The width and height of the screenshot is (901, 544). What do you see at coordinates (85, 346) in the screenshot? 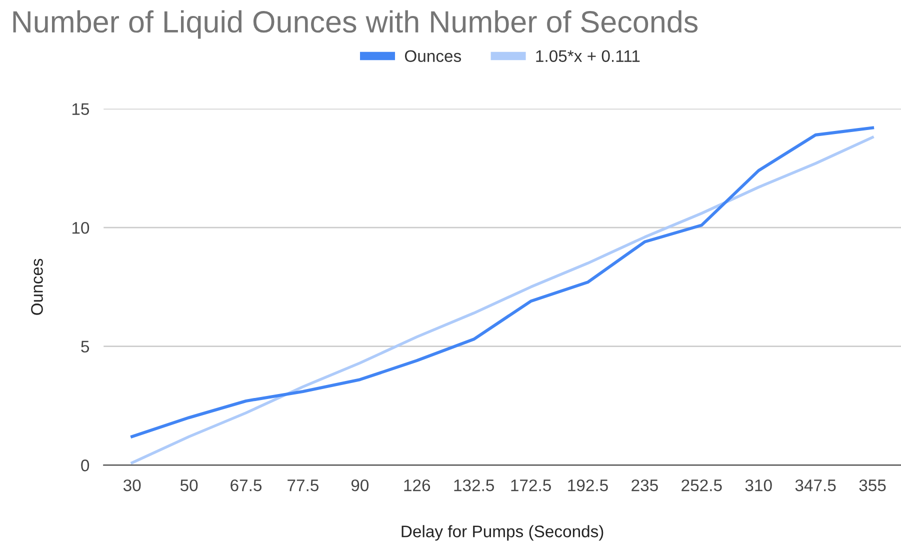
I see `y-tick-label: 5` at bounding box center [85, 346].